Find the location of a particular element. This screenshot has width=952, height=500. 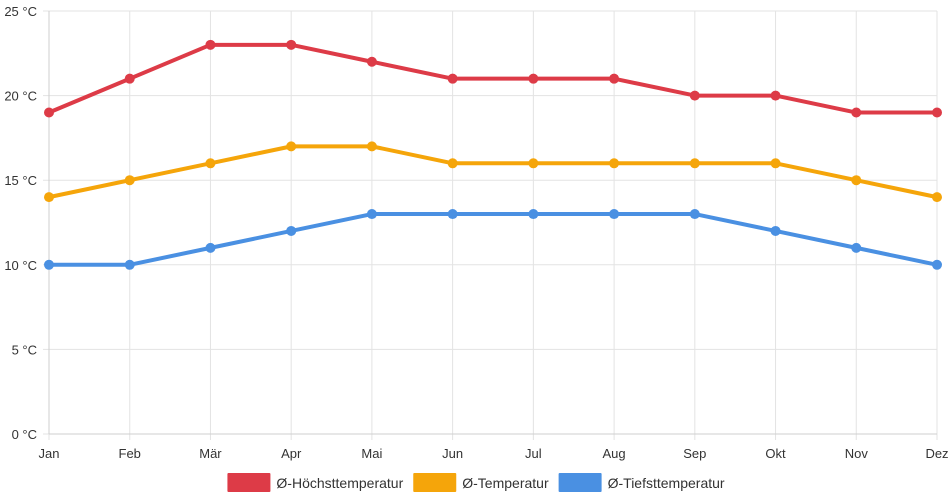

x-tick-label: Okt is located at coordinates (775, 453).